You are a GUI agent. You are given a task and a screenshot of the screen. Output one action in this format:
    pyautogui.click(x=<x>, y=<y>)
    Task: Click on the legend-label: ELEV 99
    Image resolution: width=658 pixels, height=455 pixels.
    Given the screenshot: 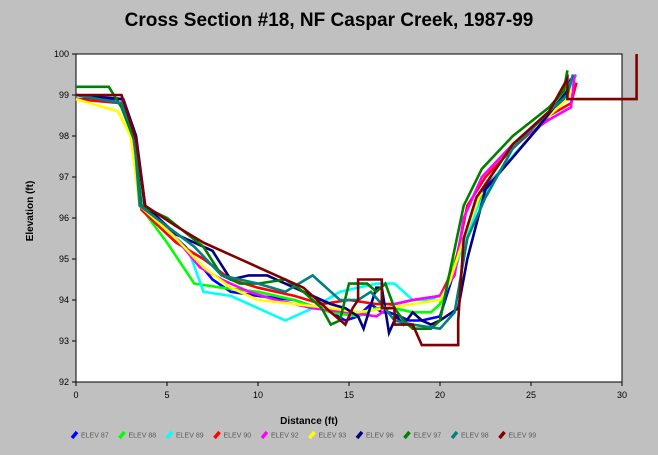 What is the action you would take?
    pyautogui.click(x=523, y=436)
    